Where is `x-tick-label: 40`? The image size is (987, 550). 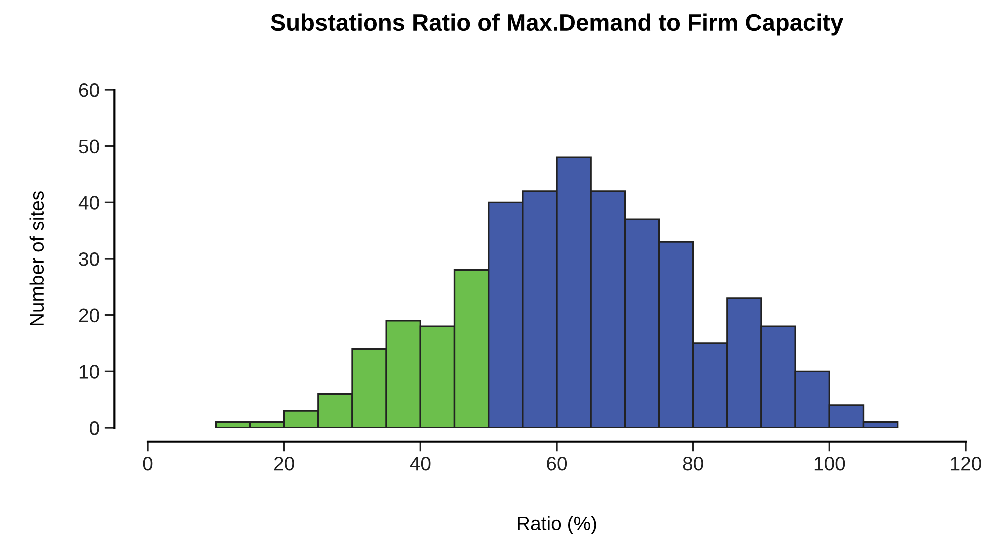 x-tick-label: 40 is located at coordinates (420, 463).